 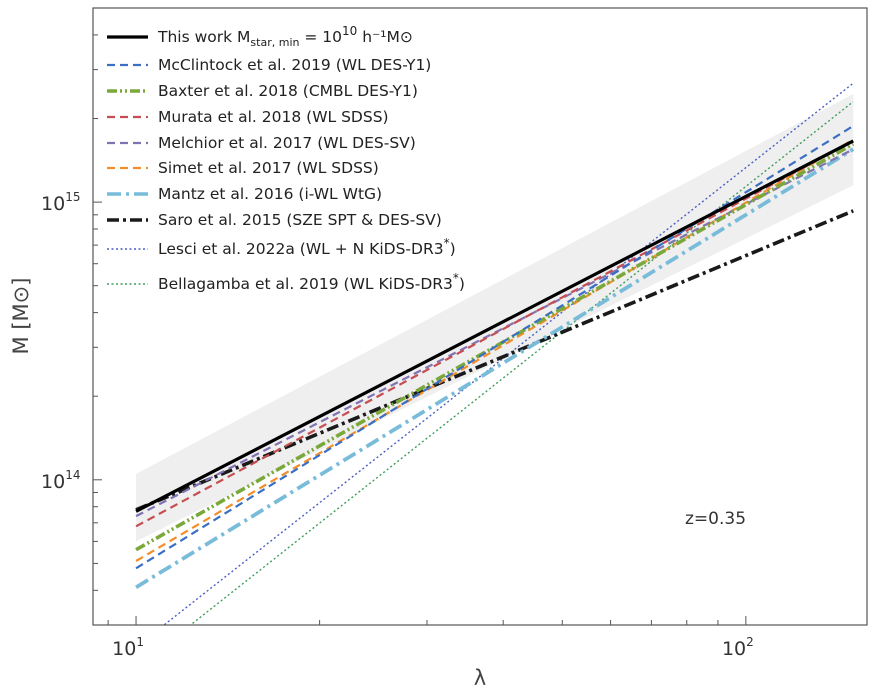 What do you see at coordinates (738, 647) in the screenshot?
I see `x-tick-label-1: 10²` at bounding box center [738, 647].